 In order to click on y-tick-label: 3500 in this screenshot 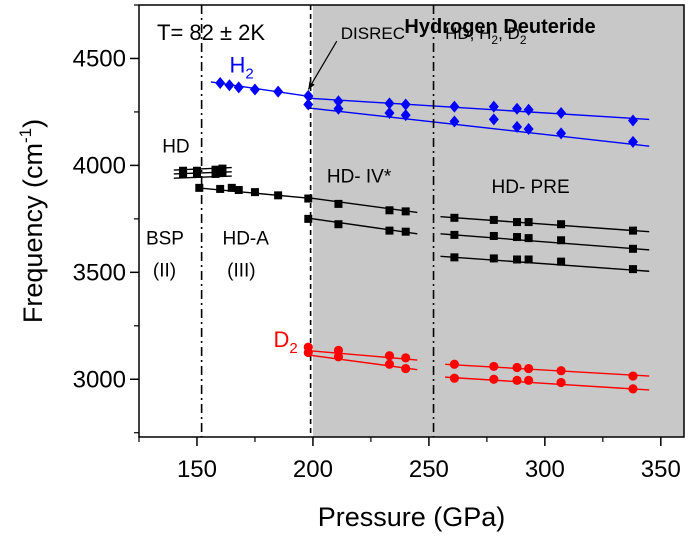, I will do `click(99, 272)`.